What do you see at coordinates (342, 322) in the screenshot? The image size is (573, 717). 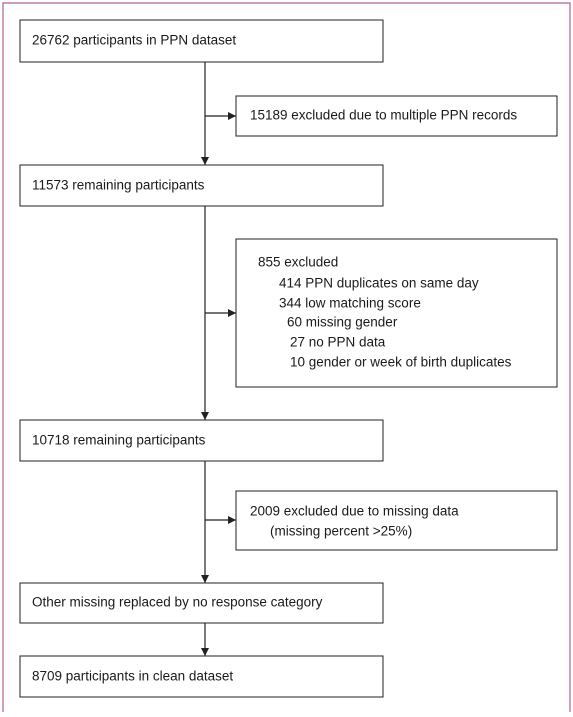 I see `exclusion-item: 60 missing gender` at bounding box center [342, 322].